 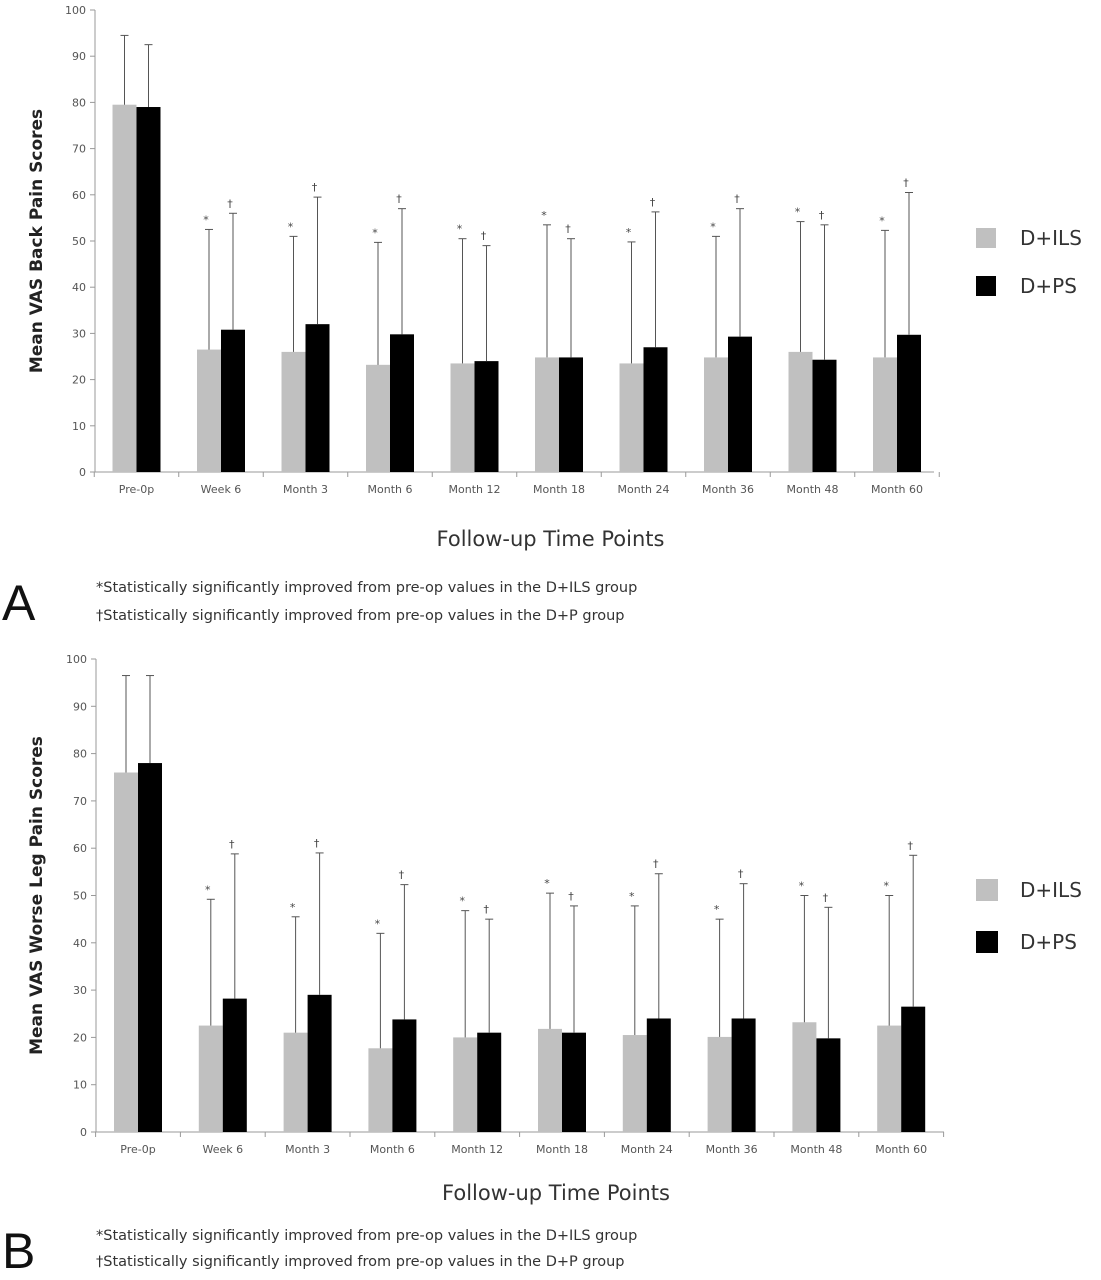 What do you see at coordinates (79, 287) in the screenshot?
I see `y-tick-label: 40` at bounding box center [79, 287].